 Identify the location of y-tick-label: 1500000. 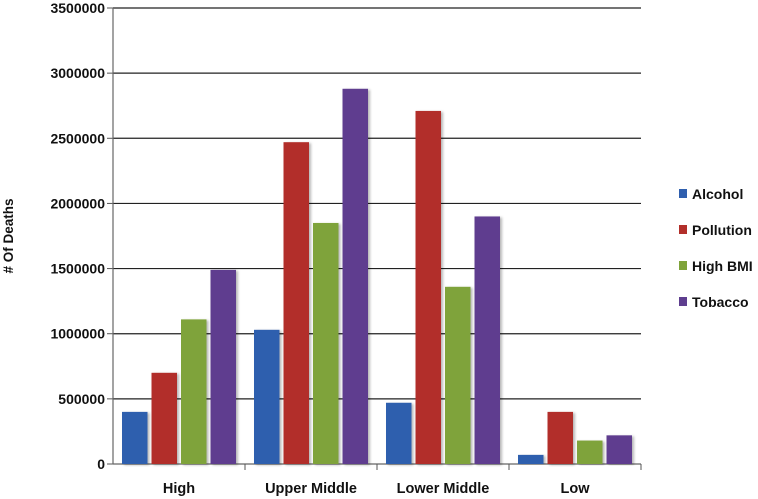
(77, 269).